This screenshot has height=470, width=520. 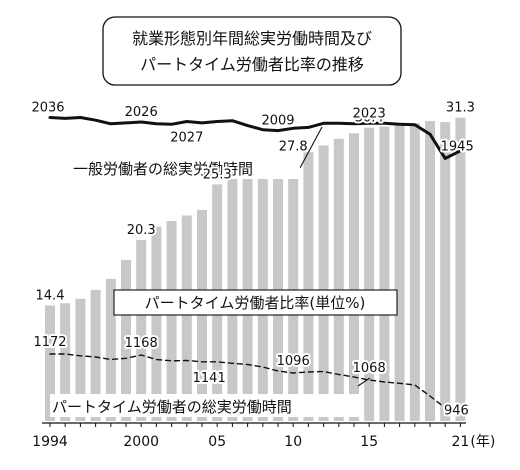 What do you see at coordinates (163, 169) in the screenshot?
I see `general-hours-series-label: 一般労働者の総実労働時間` at bounding box center [163, 169].